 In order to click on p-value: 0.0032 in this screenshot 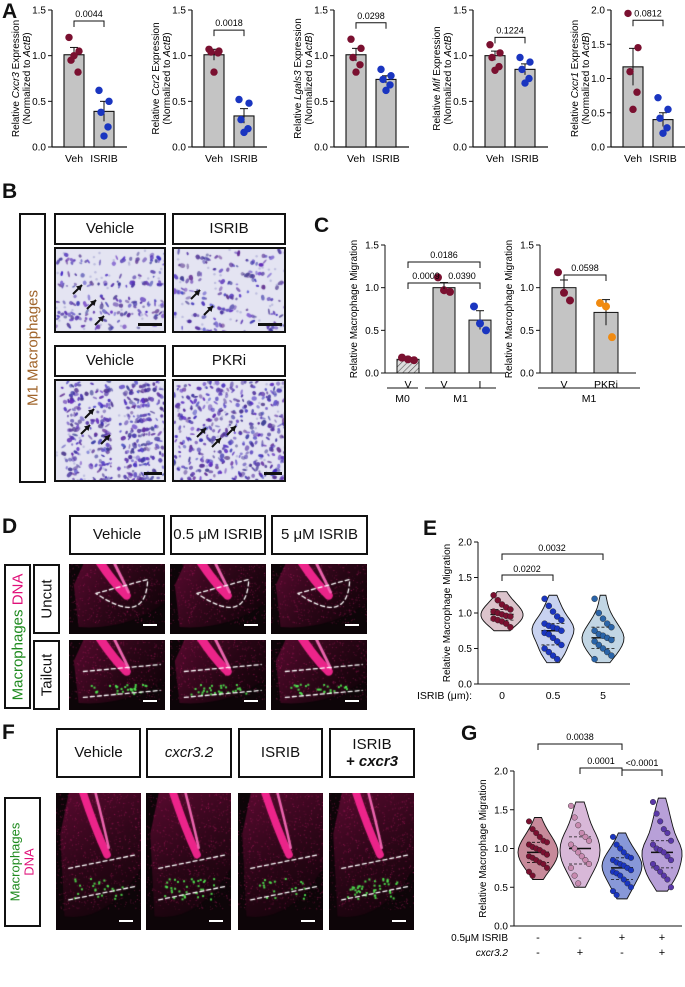, I will do `click(552, 548)`.